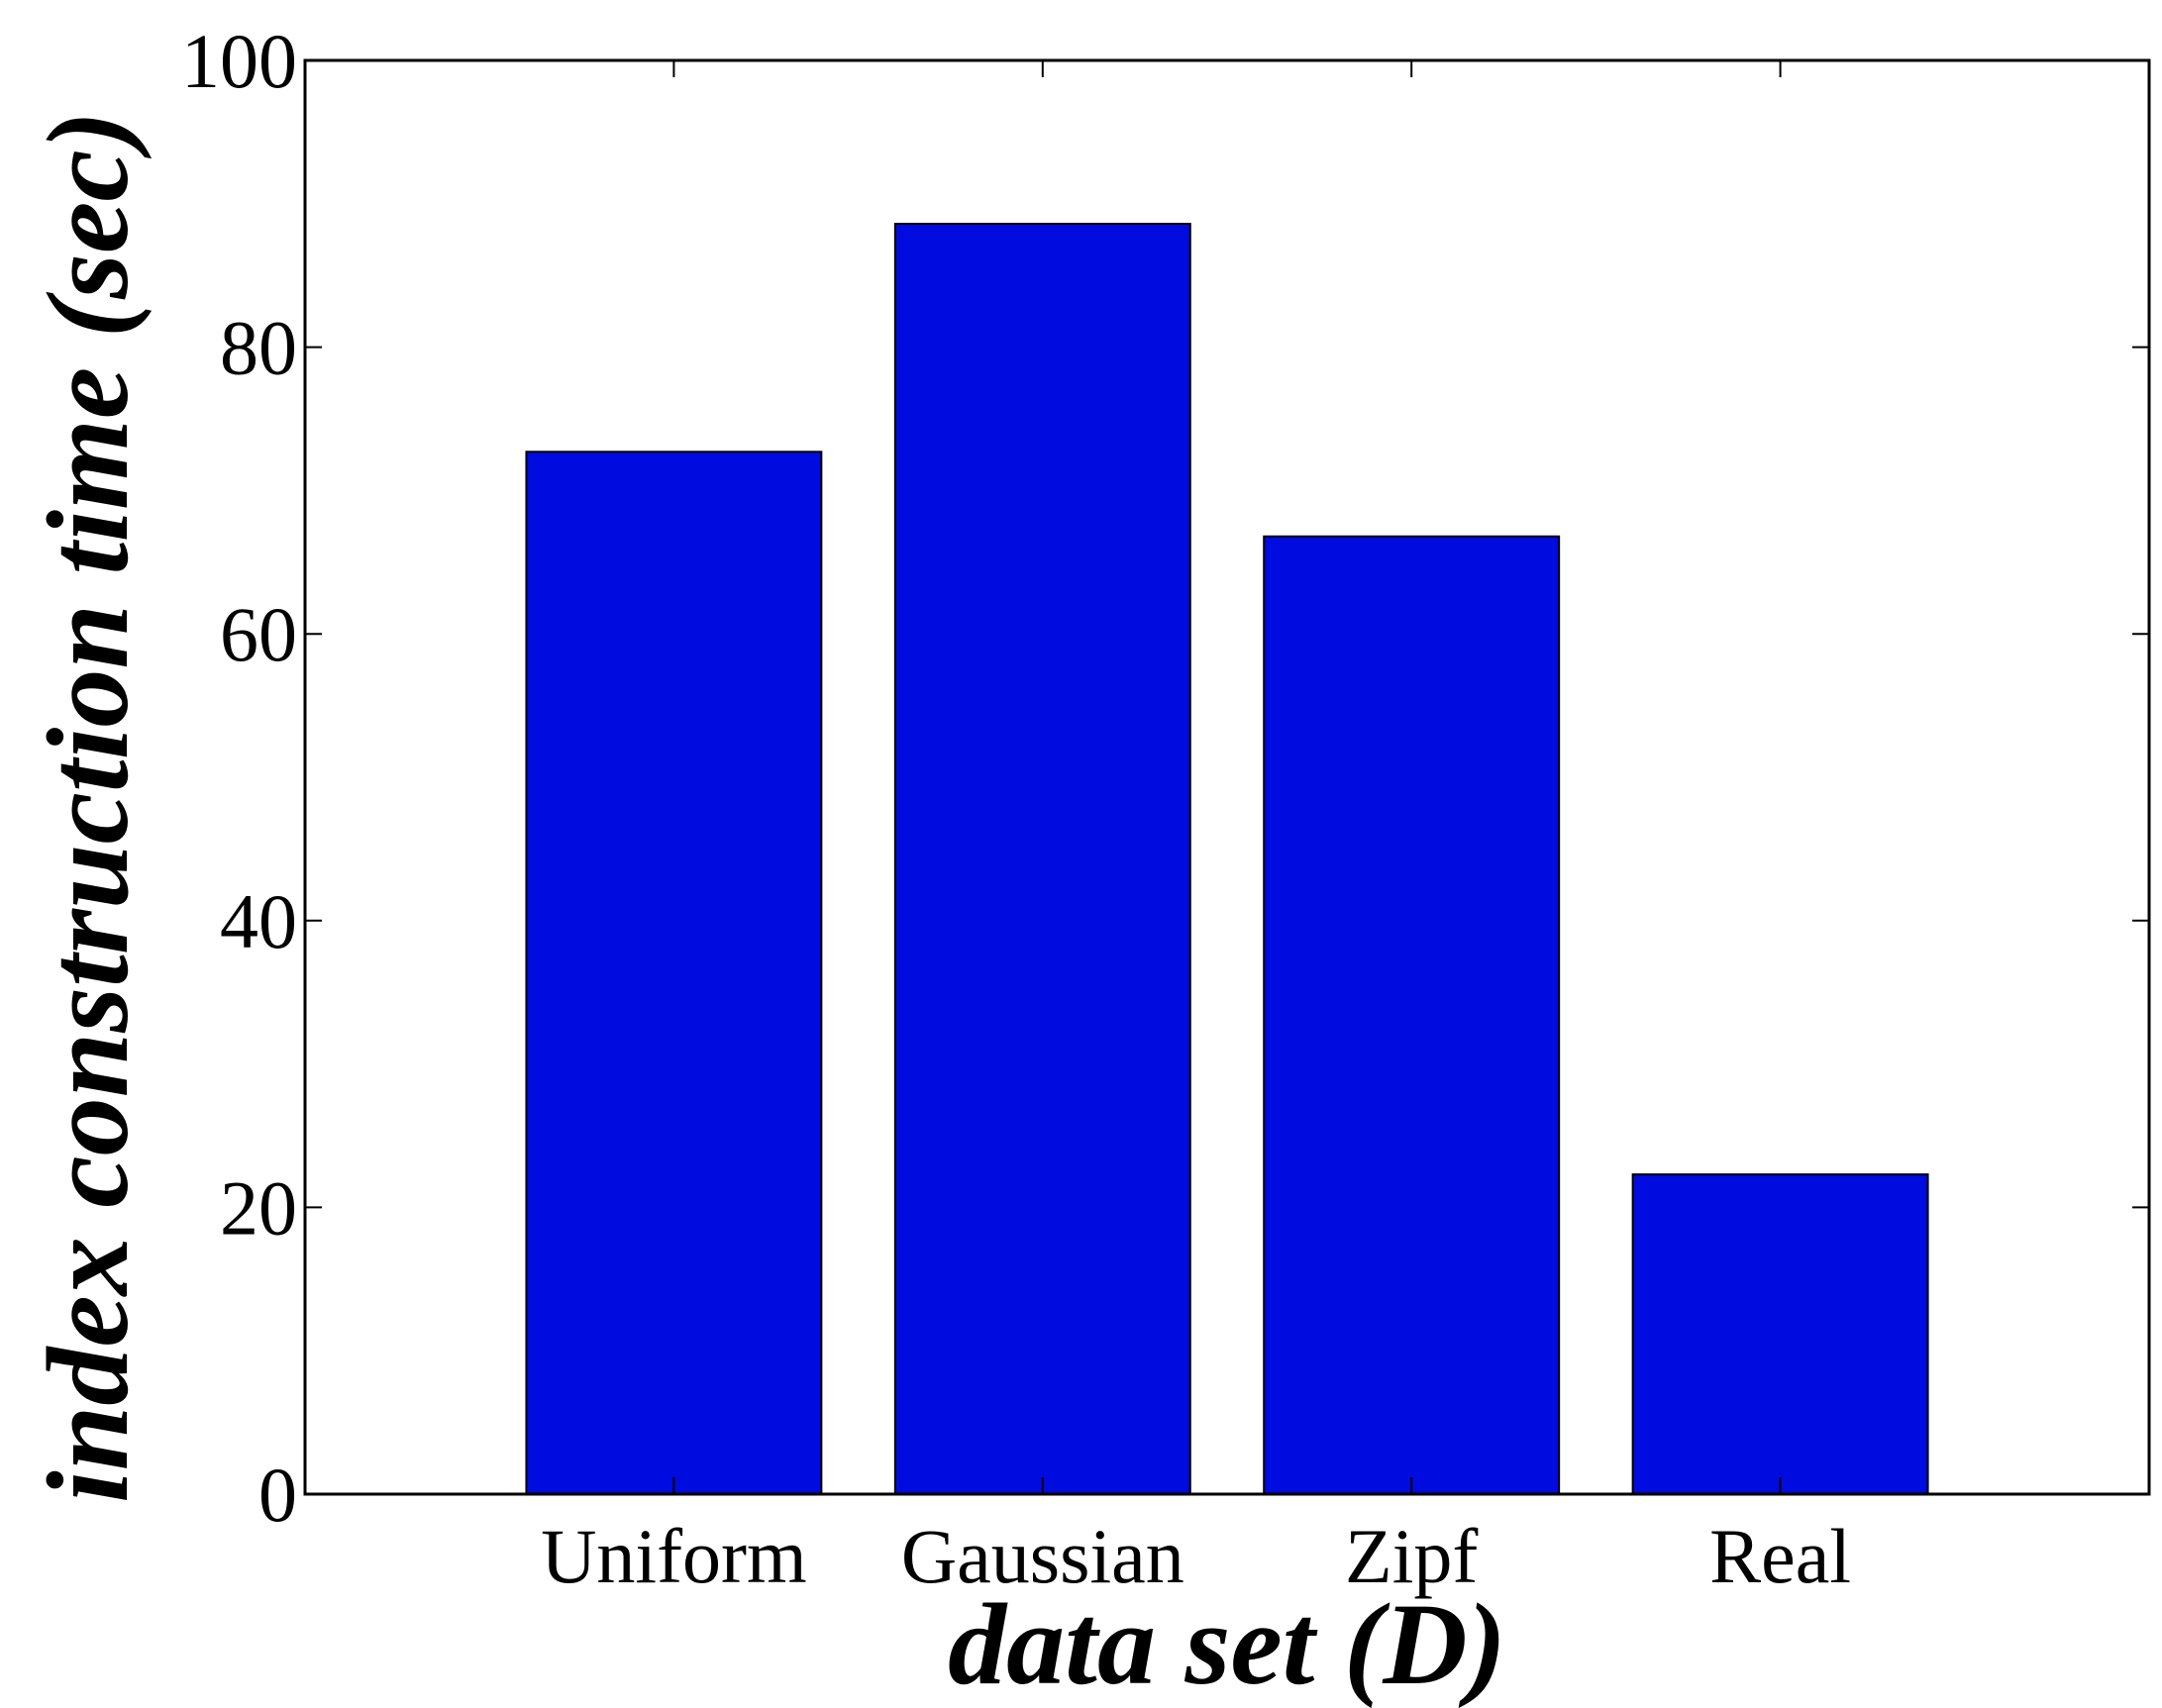 The width and height of the screenshot is (2162, 1708). I want to click on y-tick-label-60: 60, so click(258, 634).